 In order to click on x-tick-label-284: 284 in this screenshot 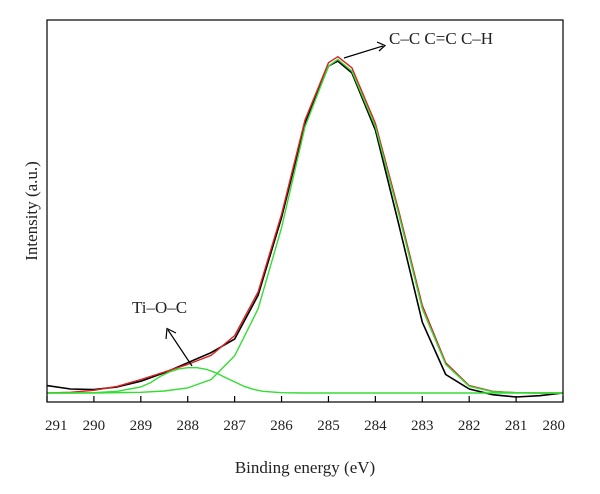, I will do `click(375, 426)`.